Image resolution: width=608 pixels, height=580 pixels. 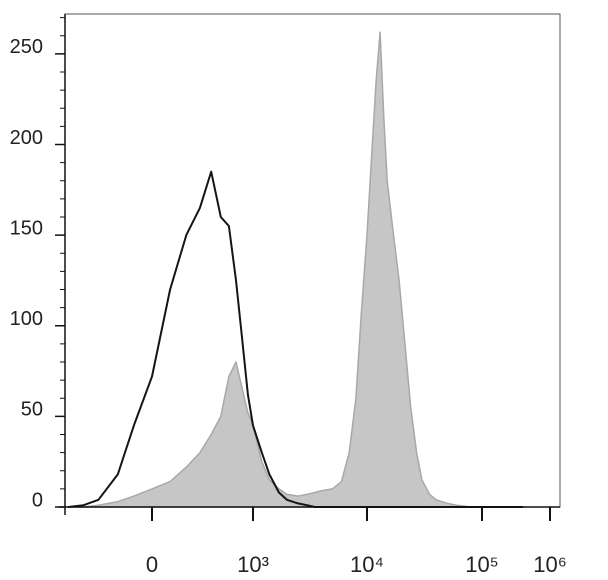 I want to click on x-tick-label: 0, so click(x=152, y=564).